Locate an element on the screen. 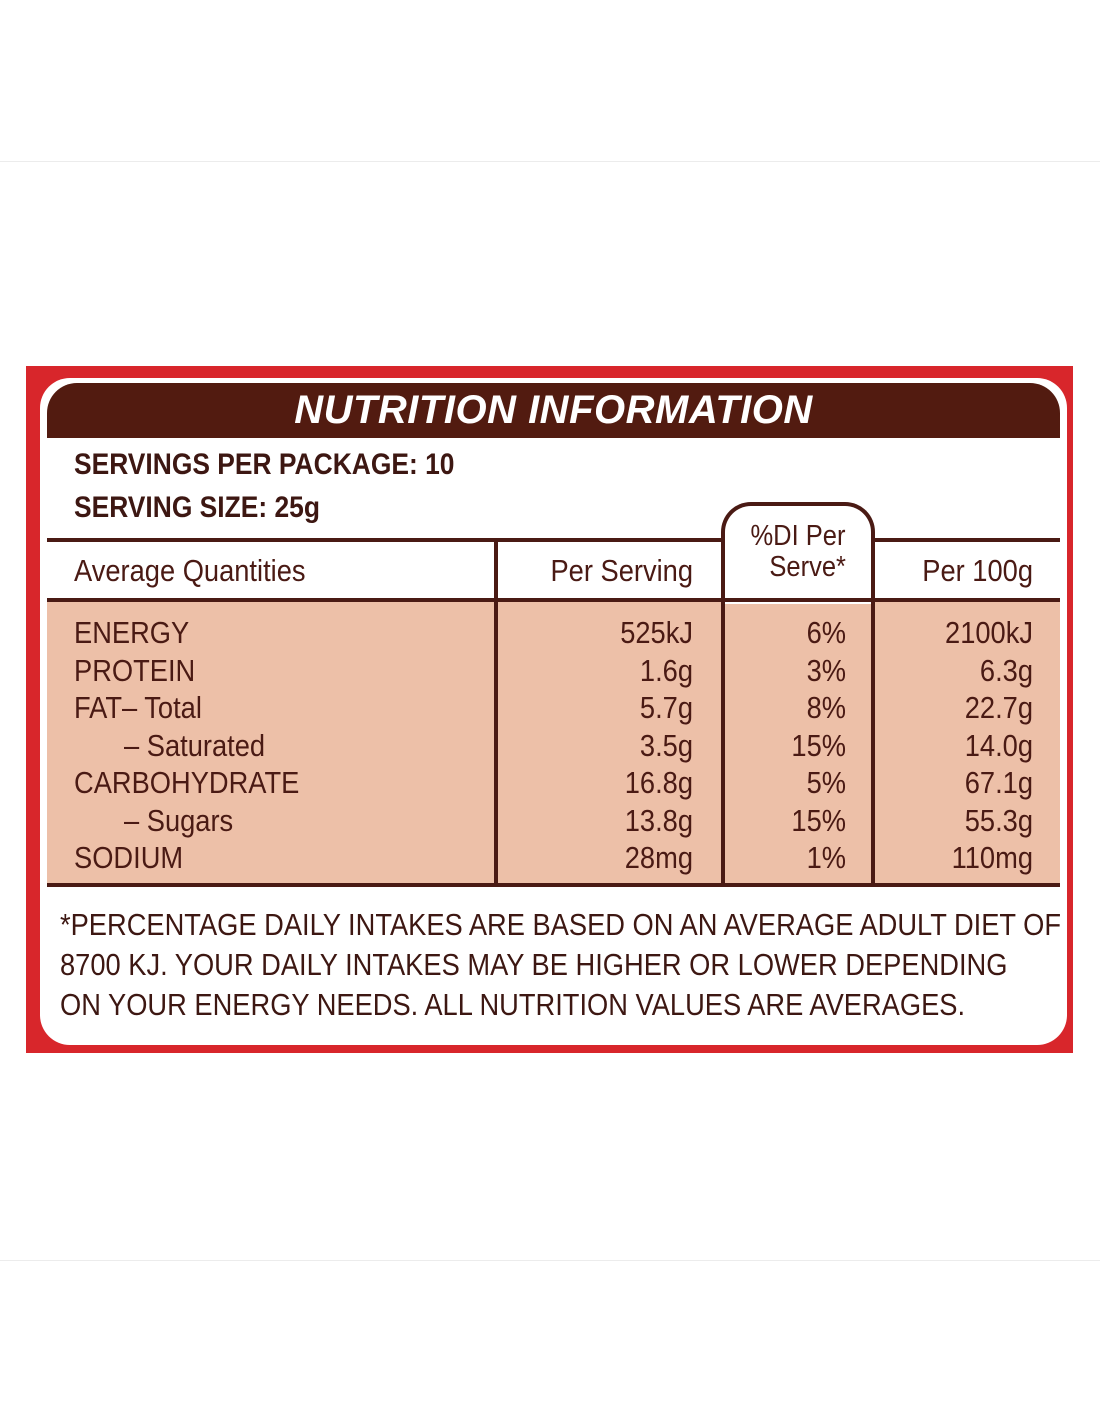 This screenshot has height=1422, width=1100. nutrient-name: ENERGY is located at coordinates (132, 632).